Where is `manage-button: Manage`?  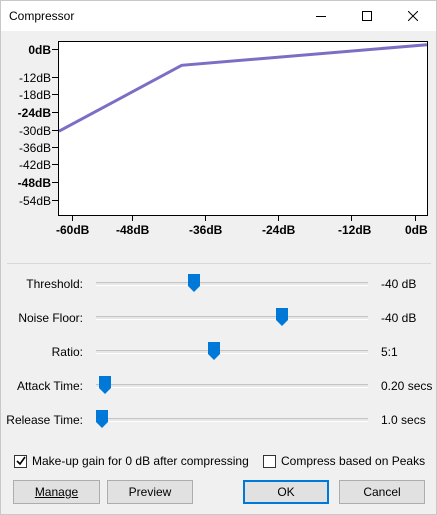
manage-button: Manage is located at coordinates (56, 492).